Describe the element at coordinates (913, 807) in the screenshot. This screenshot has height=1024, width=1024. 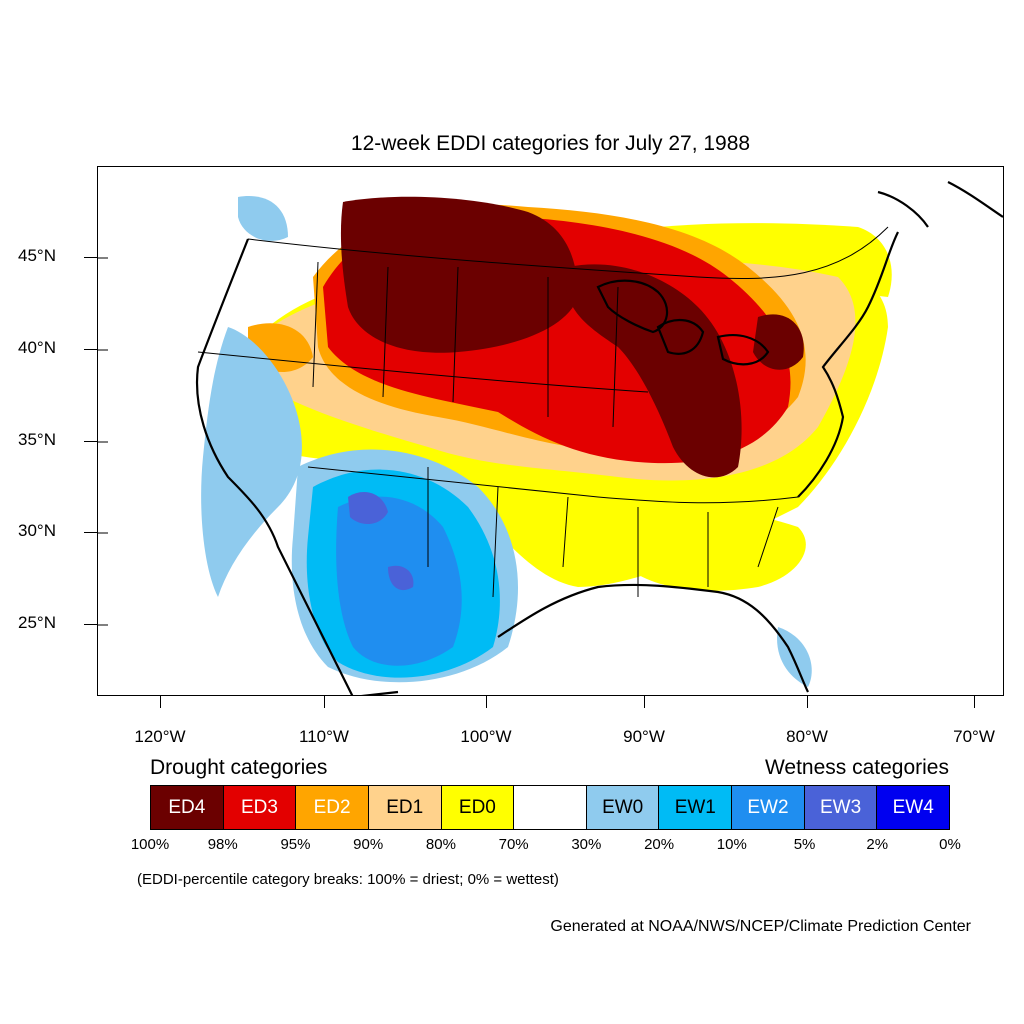
I see `legend-swatch-ew4: EW4` at that location.